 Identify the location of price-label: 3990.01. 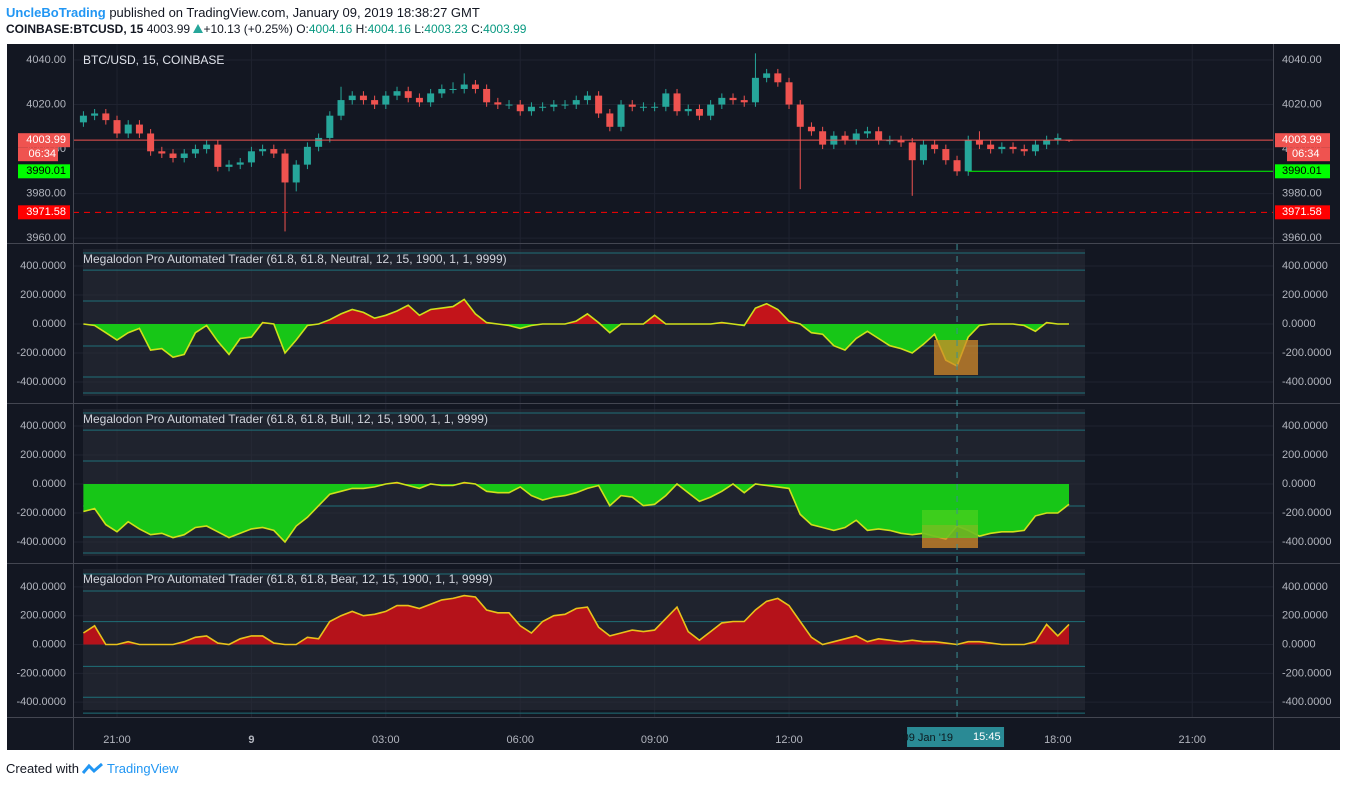
(46, 171).